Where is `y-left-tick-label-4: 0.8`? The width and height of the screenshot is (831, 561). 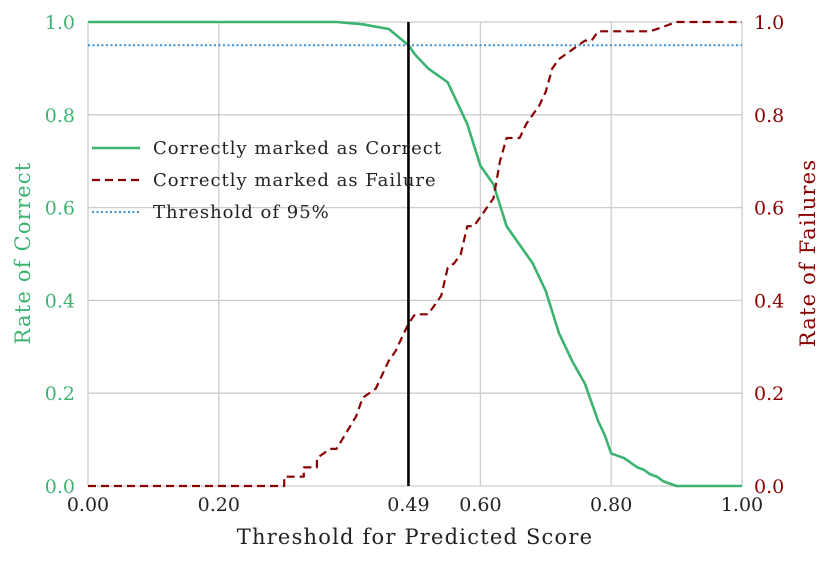
y-left-tick-label-4: 0.8 is located at coordinates (60, 116).